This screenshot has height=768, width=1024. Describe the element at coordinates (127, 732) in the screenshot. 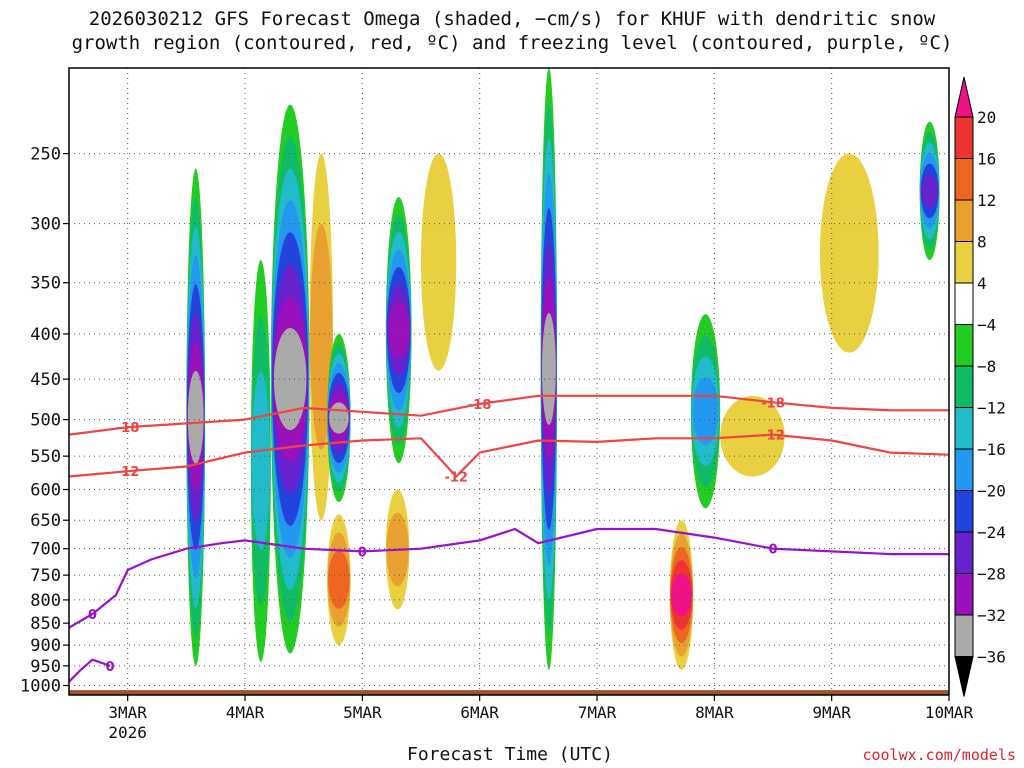

I see `x-tick-sublabel: 2026` at that location.